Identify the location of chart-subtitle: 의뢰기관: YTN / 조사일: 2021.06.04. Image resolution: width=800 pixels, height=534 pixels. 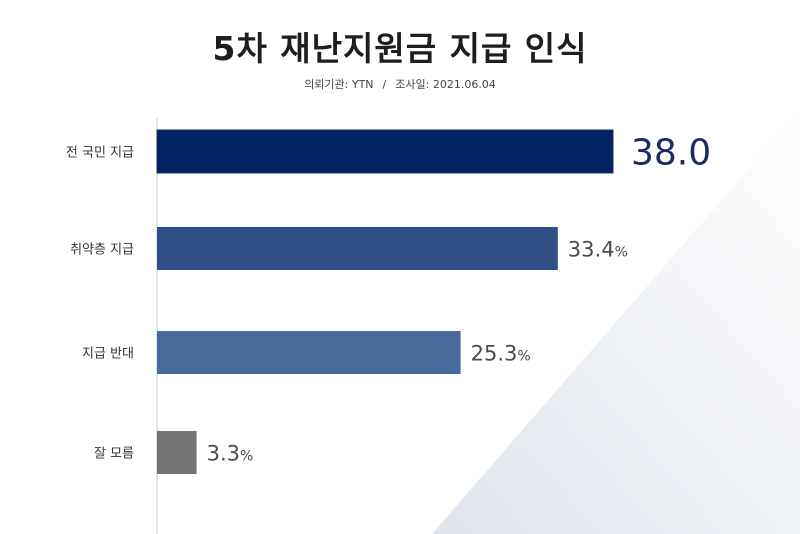
(400, 84).